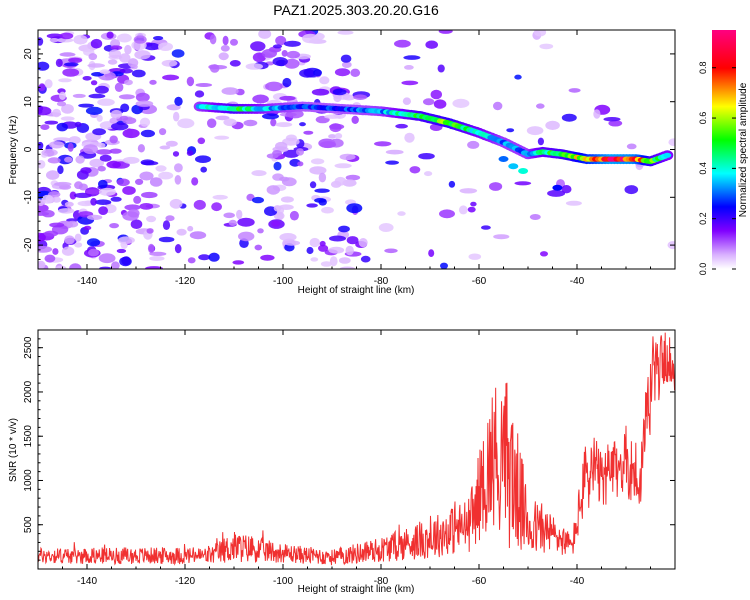  I want to click on y-tick-label: -20, so click(28, 244).